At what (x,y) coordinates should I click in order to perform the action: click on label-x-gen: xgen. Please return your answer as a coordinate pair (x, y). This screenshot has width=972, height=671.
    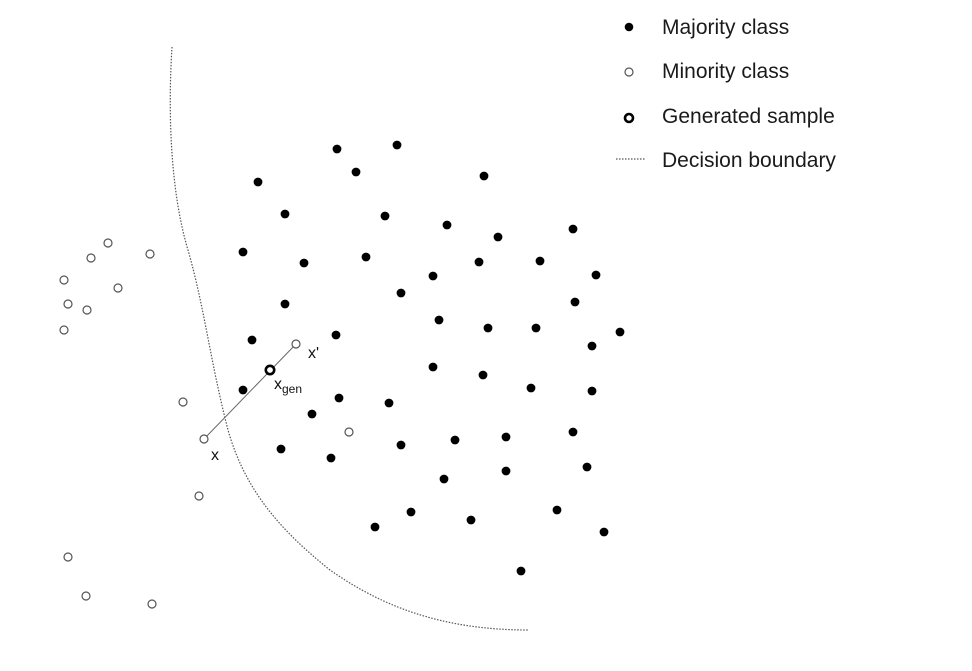
    Looking at the image, I should click on (288, 386).